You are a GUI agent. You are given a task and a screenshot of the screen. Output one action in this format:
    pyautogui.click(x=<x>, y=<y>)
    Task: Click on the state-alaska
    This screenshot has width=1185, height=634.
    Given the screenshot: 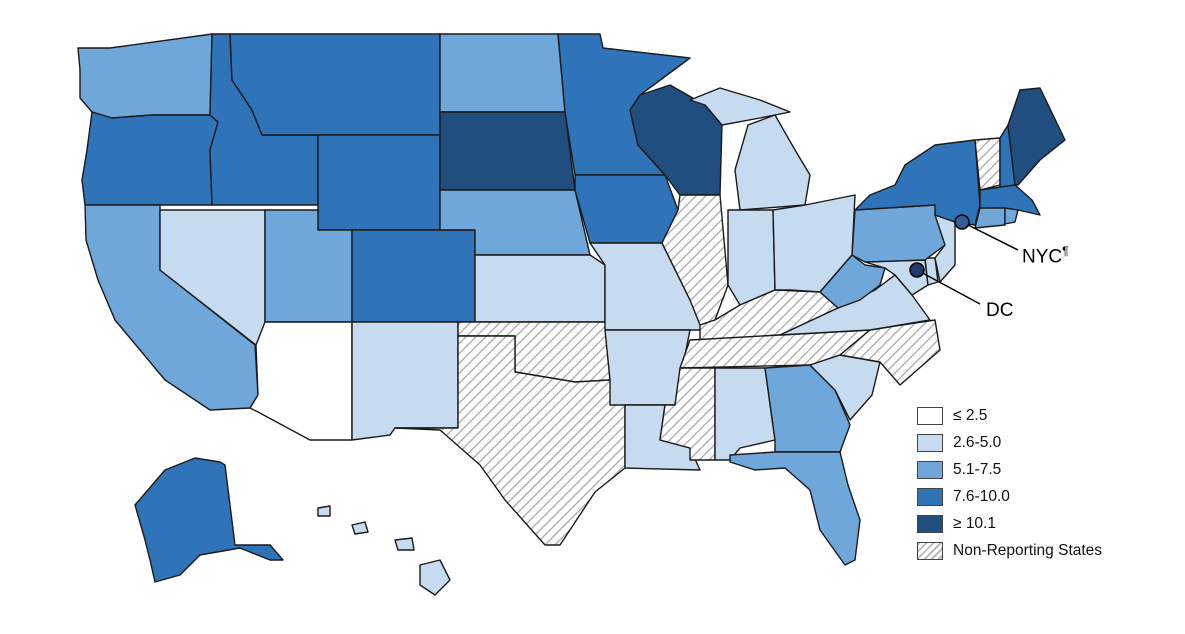 What is the action you would take?
    pyautogui.click(x=209, y=520)
    